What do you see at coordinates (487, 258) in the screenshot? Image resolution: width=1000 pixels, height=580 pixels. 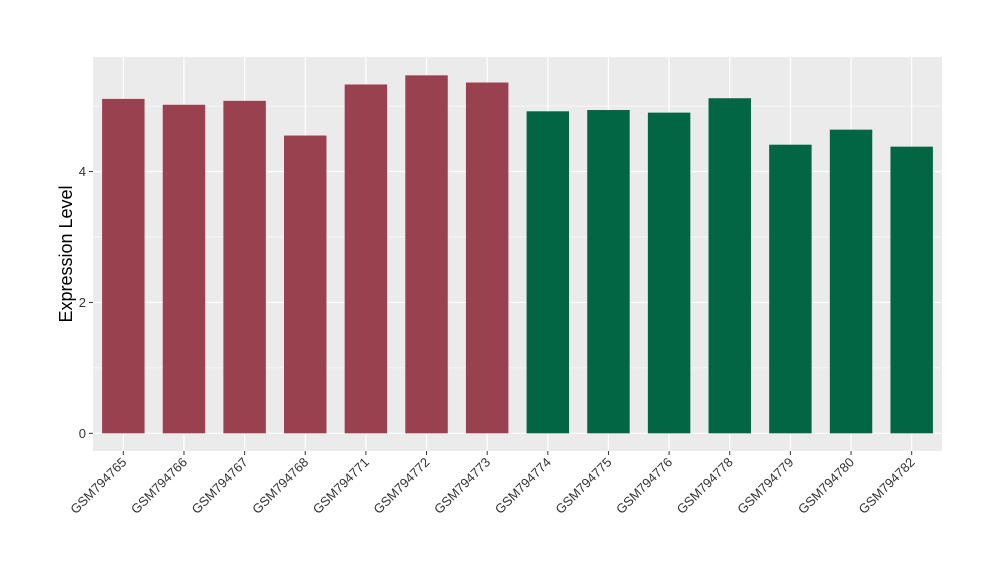 I see `bar-GSM794773` at bounding box center [487, 258].